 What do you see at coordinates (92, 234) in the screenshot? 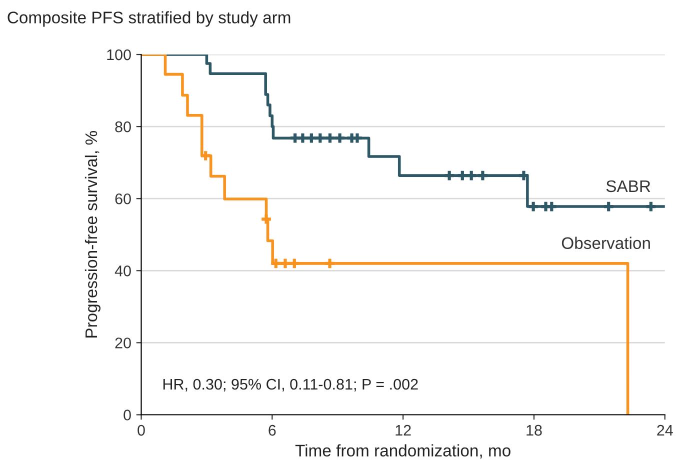
I see `y-axis-title: Progression-free survival, %` at bounding box center [92, 234].